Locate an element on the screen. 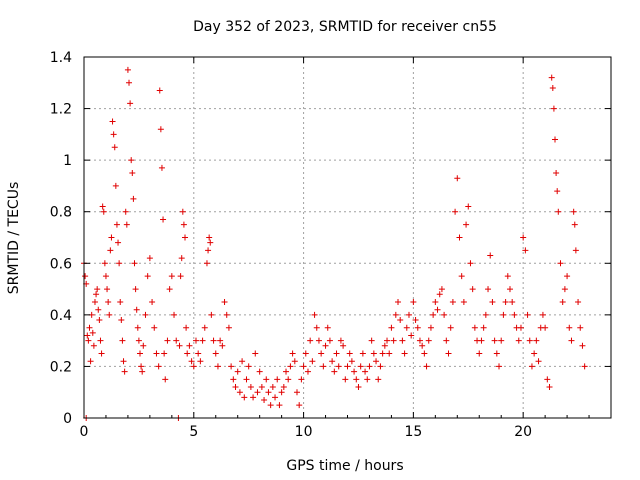 This screenshot has height=480, width=640. x-tick-label: 5 is located at coordinates (193, 432).